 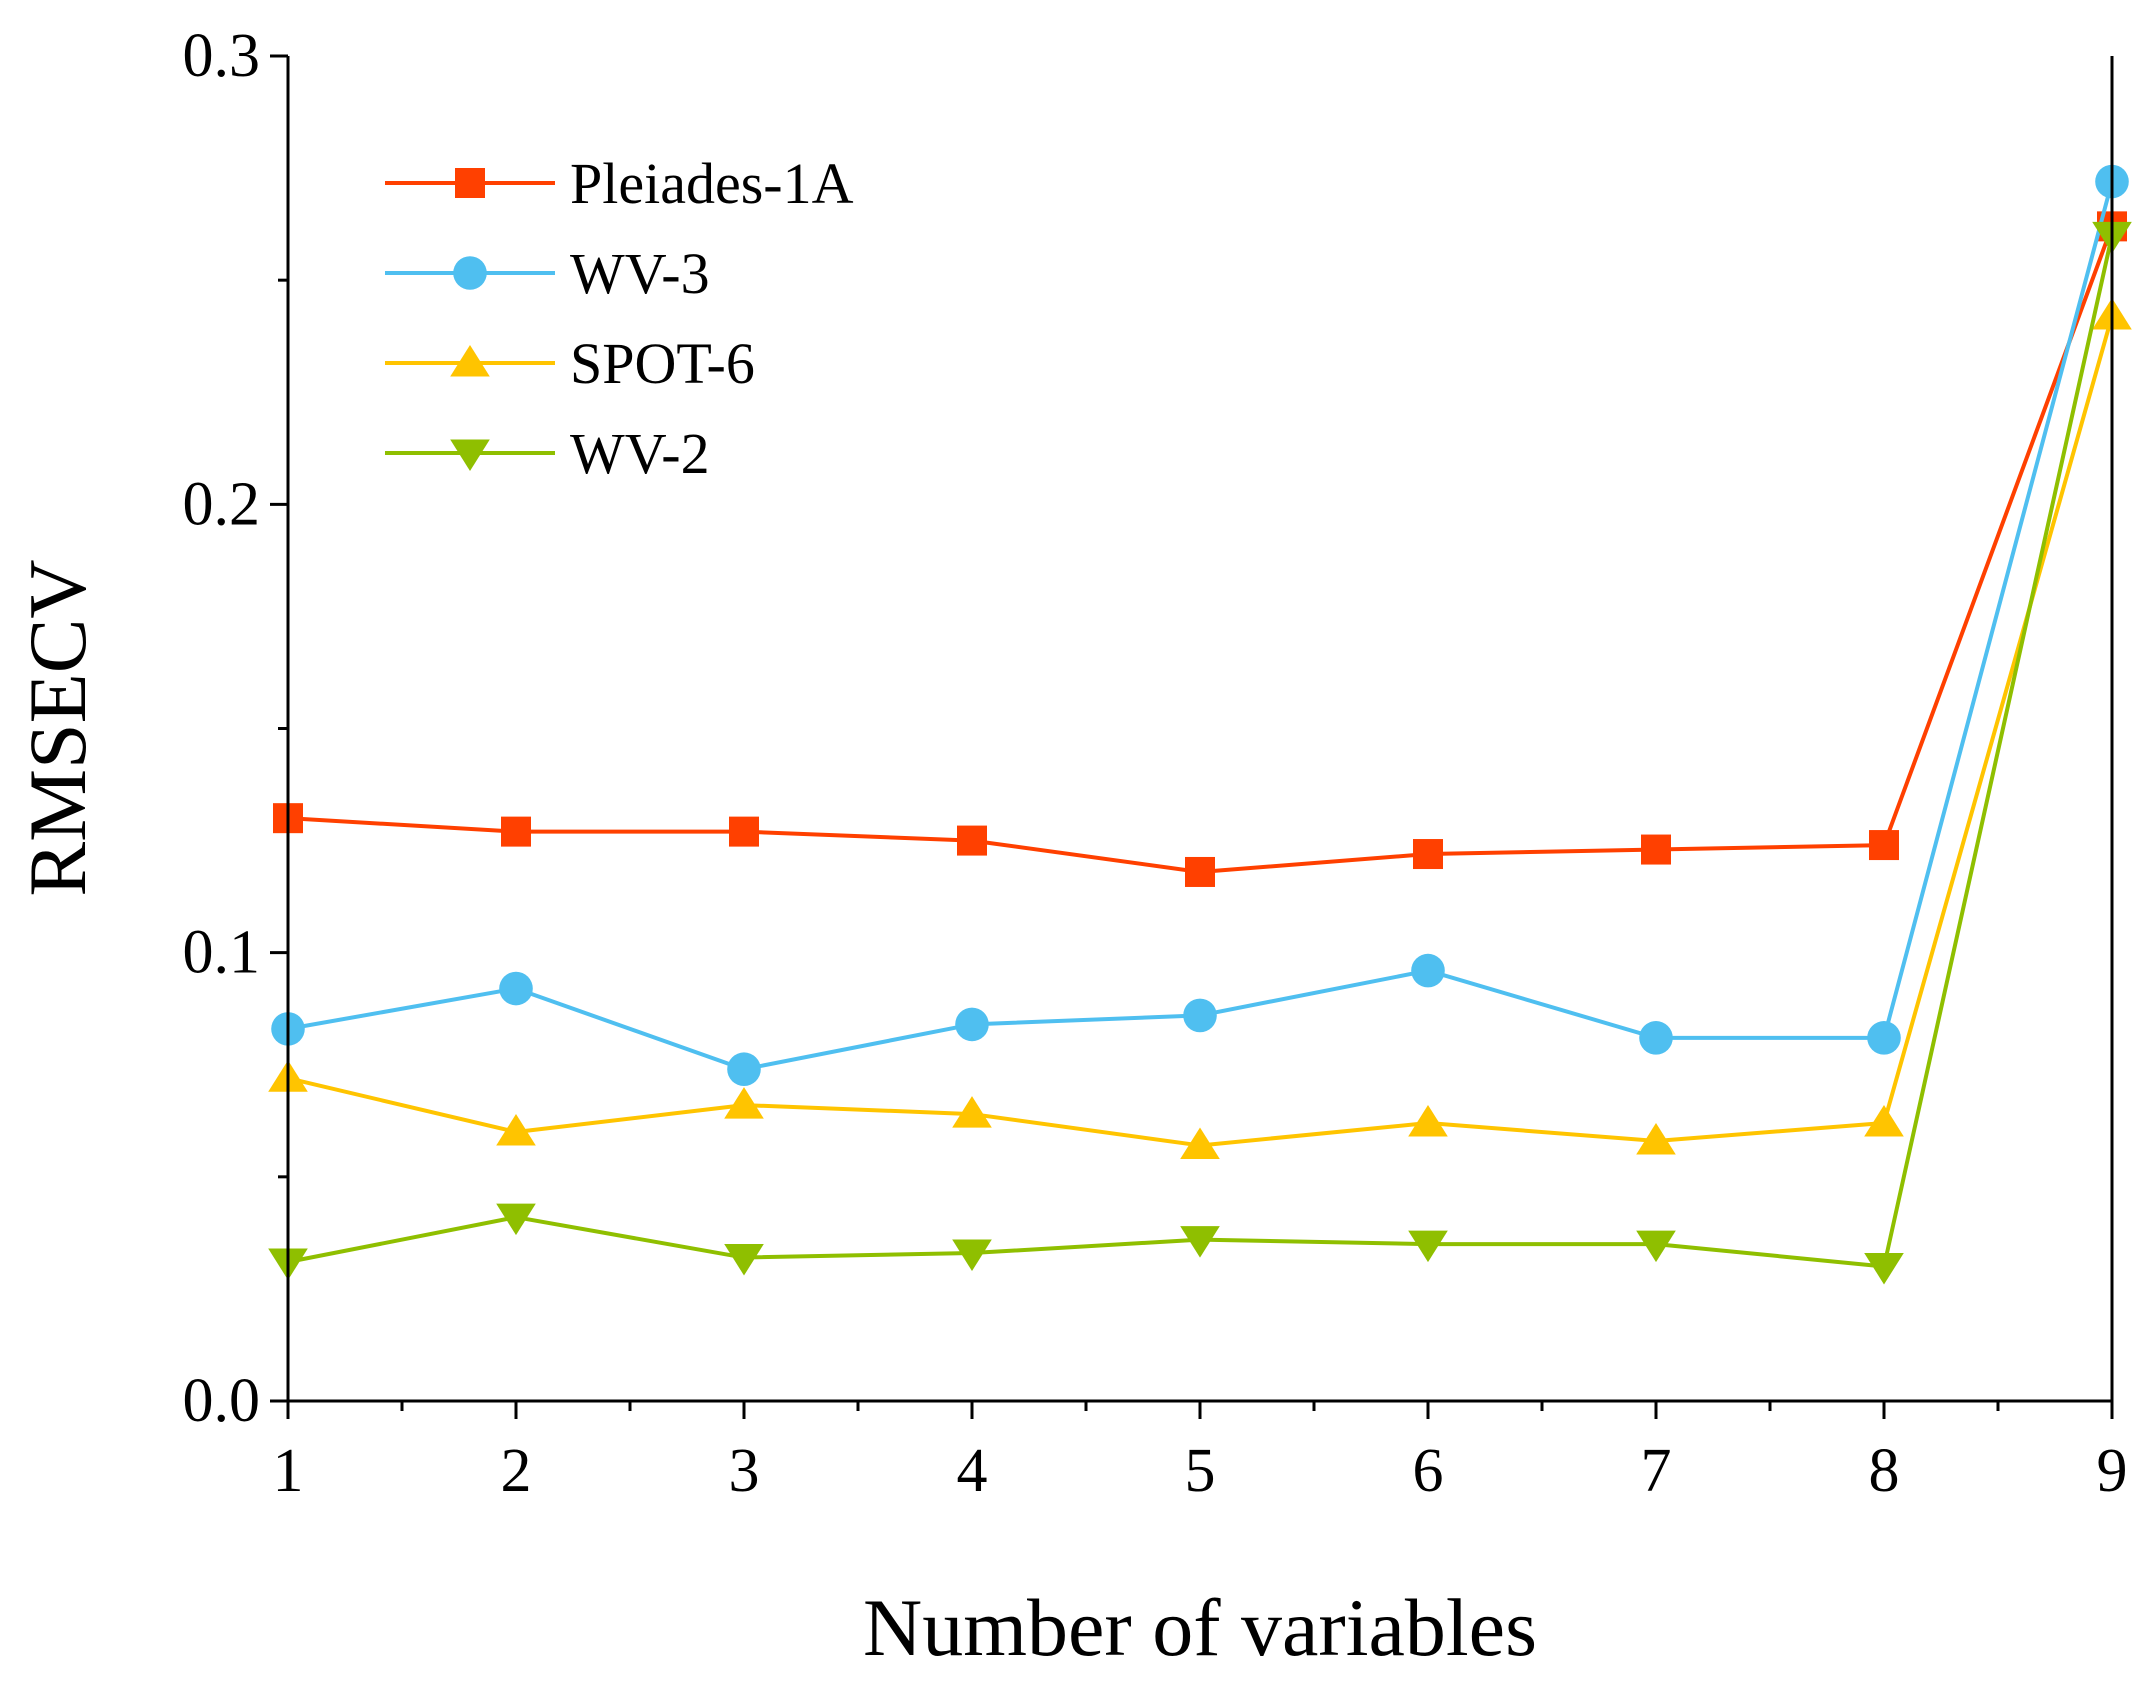 I want to click on legend-entry: WV-3, so click(x=547, y=273).